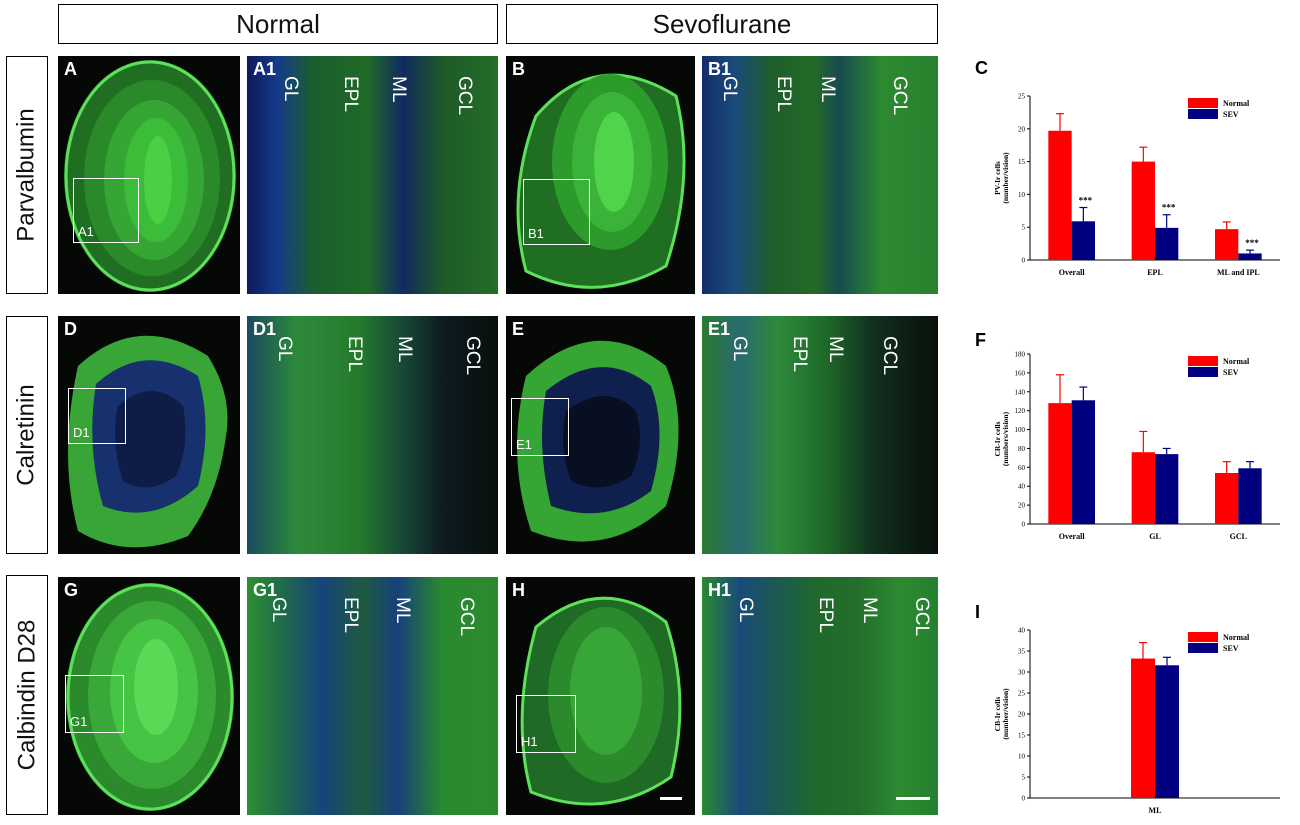  What do you see at coordinates (518, 69) in the screenshot?
I see `panel-label-B: B` at bounding box center [518, 69].